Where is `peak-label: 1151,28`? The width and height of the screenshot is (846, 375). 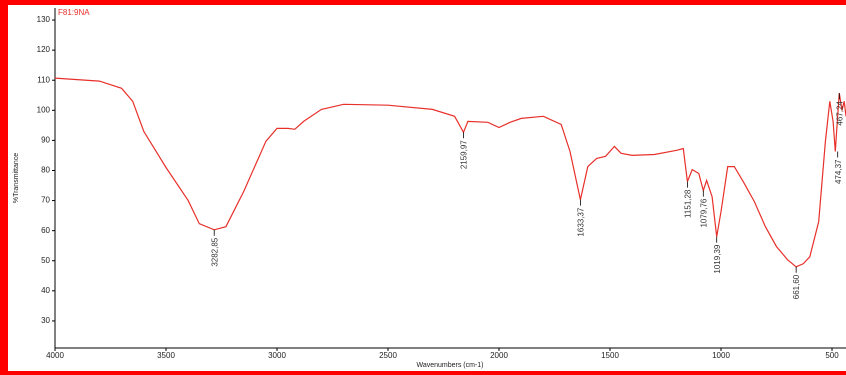 peak-label: 1151,28 is located at coordinates (688, 203).